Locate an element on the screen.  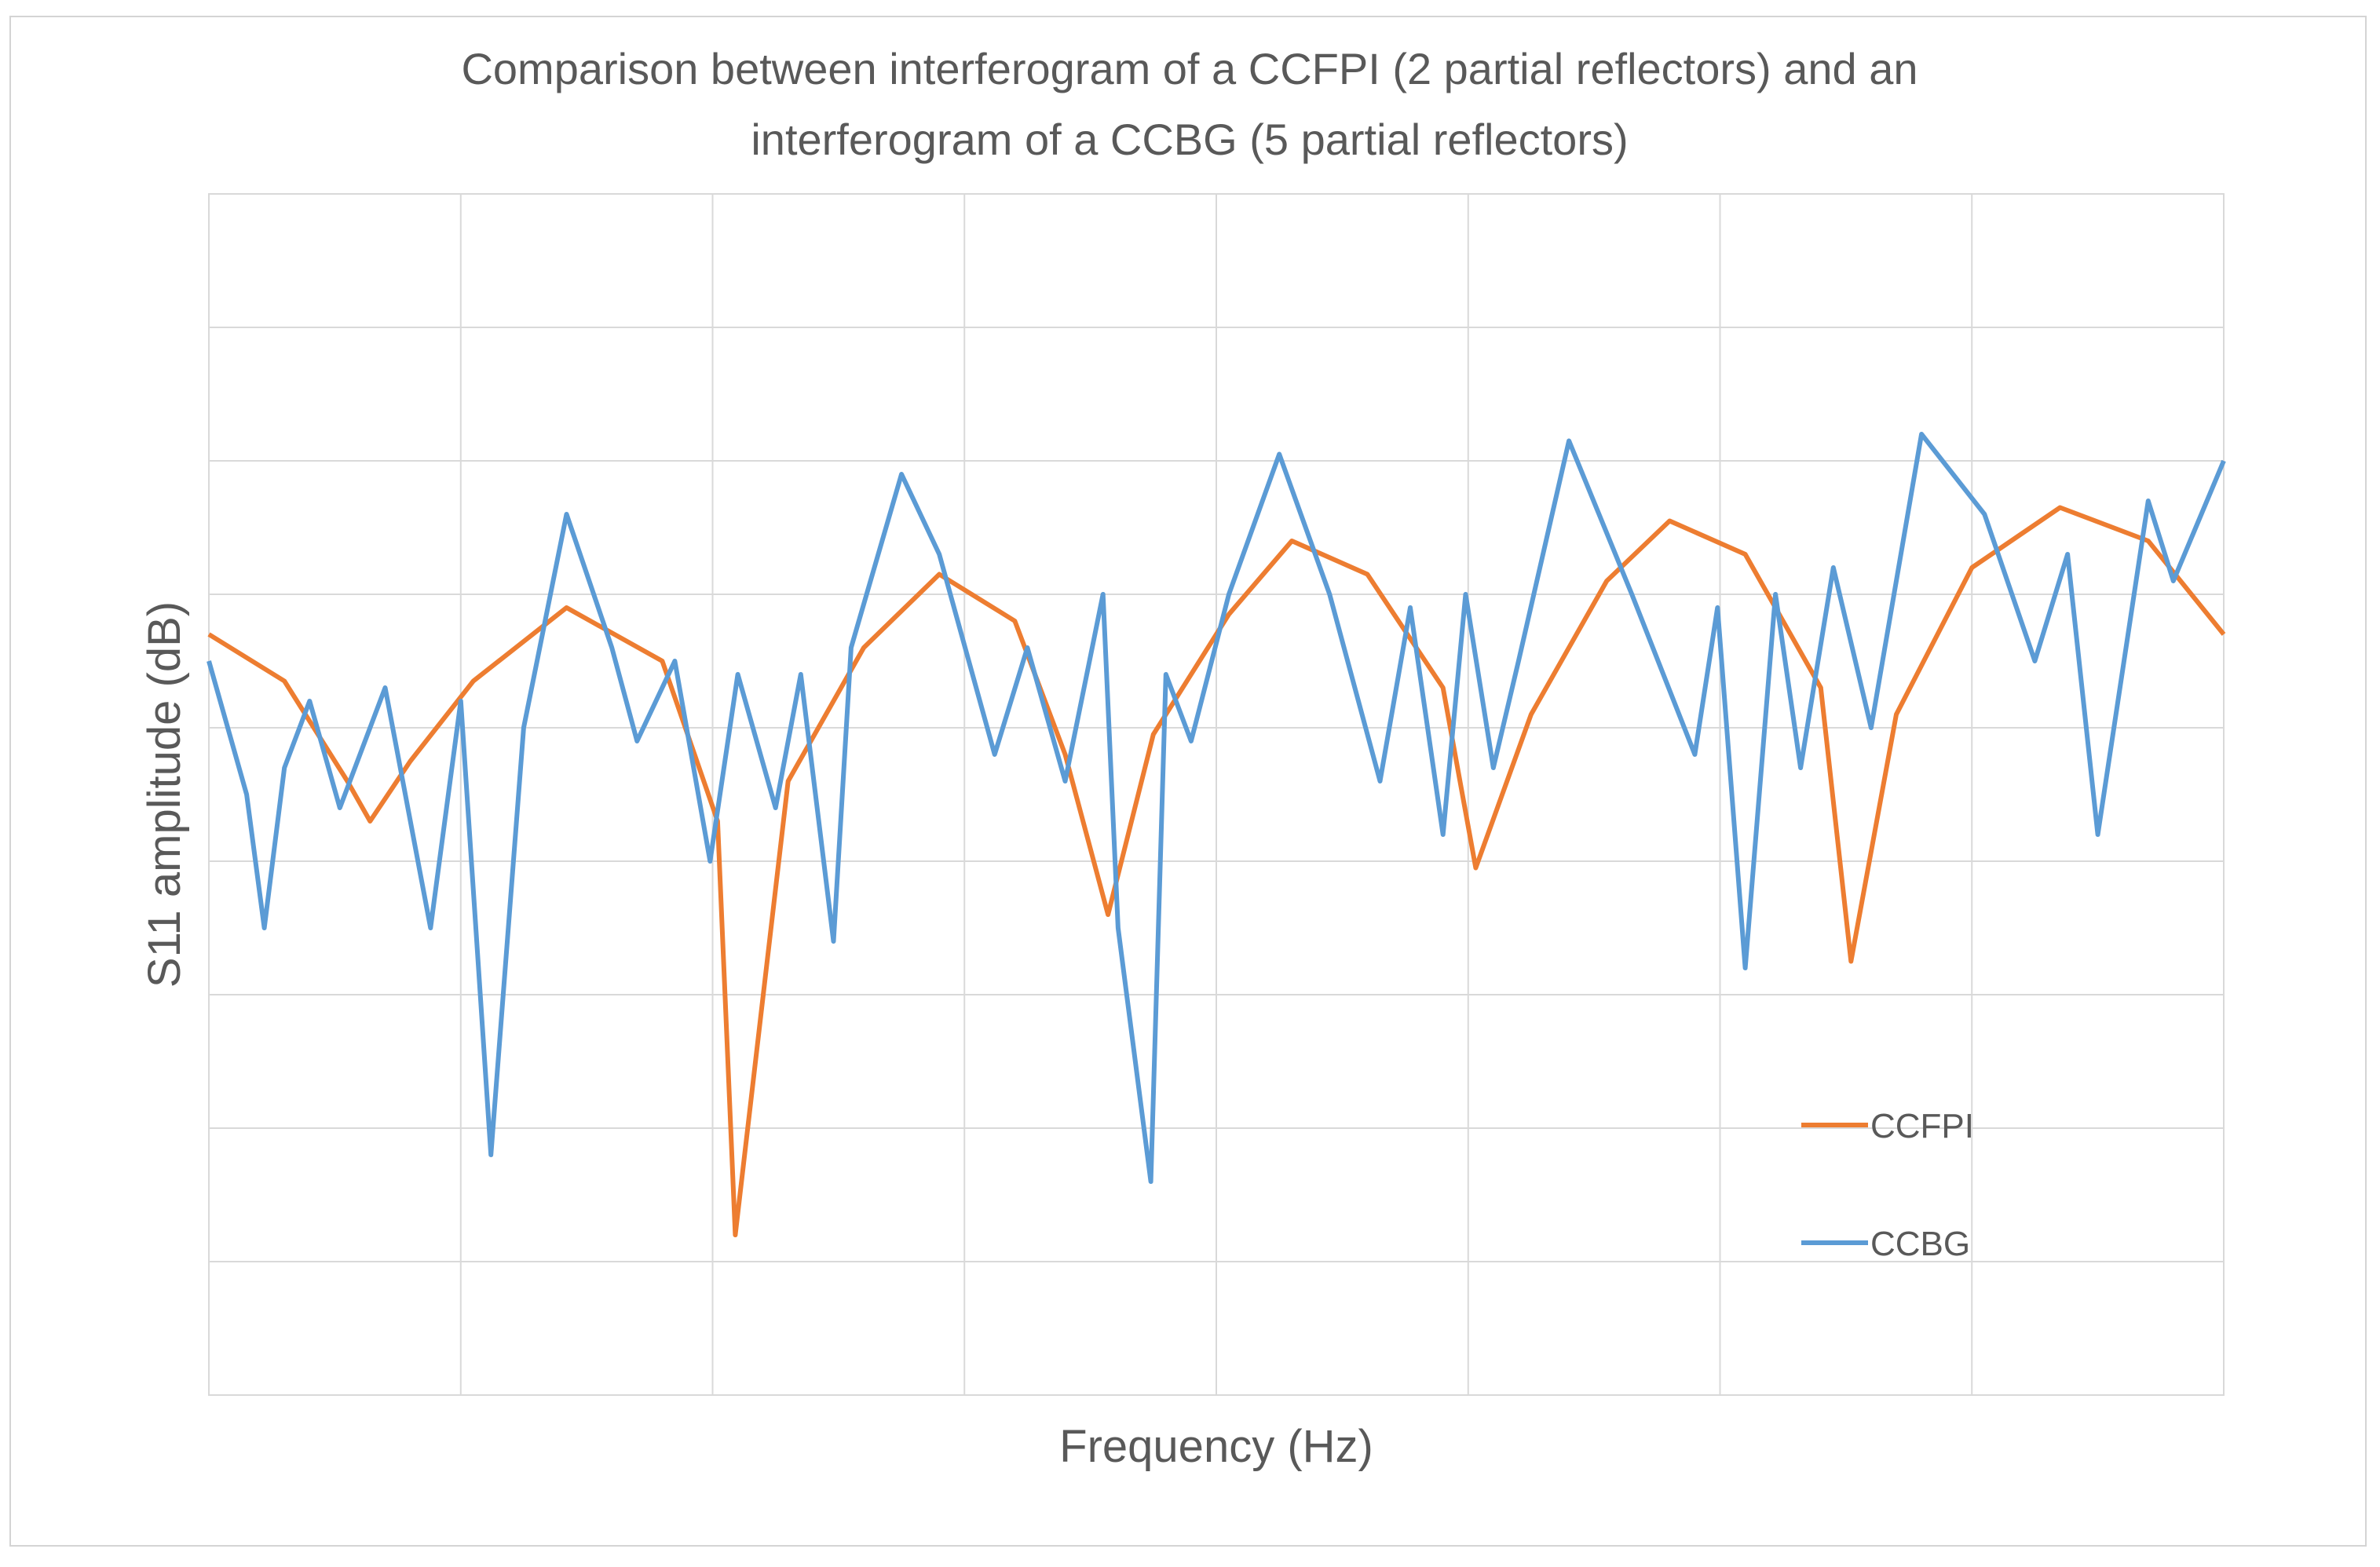
legend: CCFPI CCBG is located at coordinates (1887, 1185).